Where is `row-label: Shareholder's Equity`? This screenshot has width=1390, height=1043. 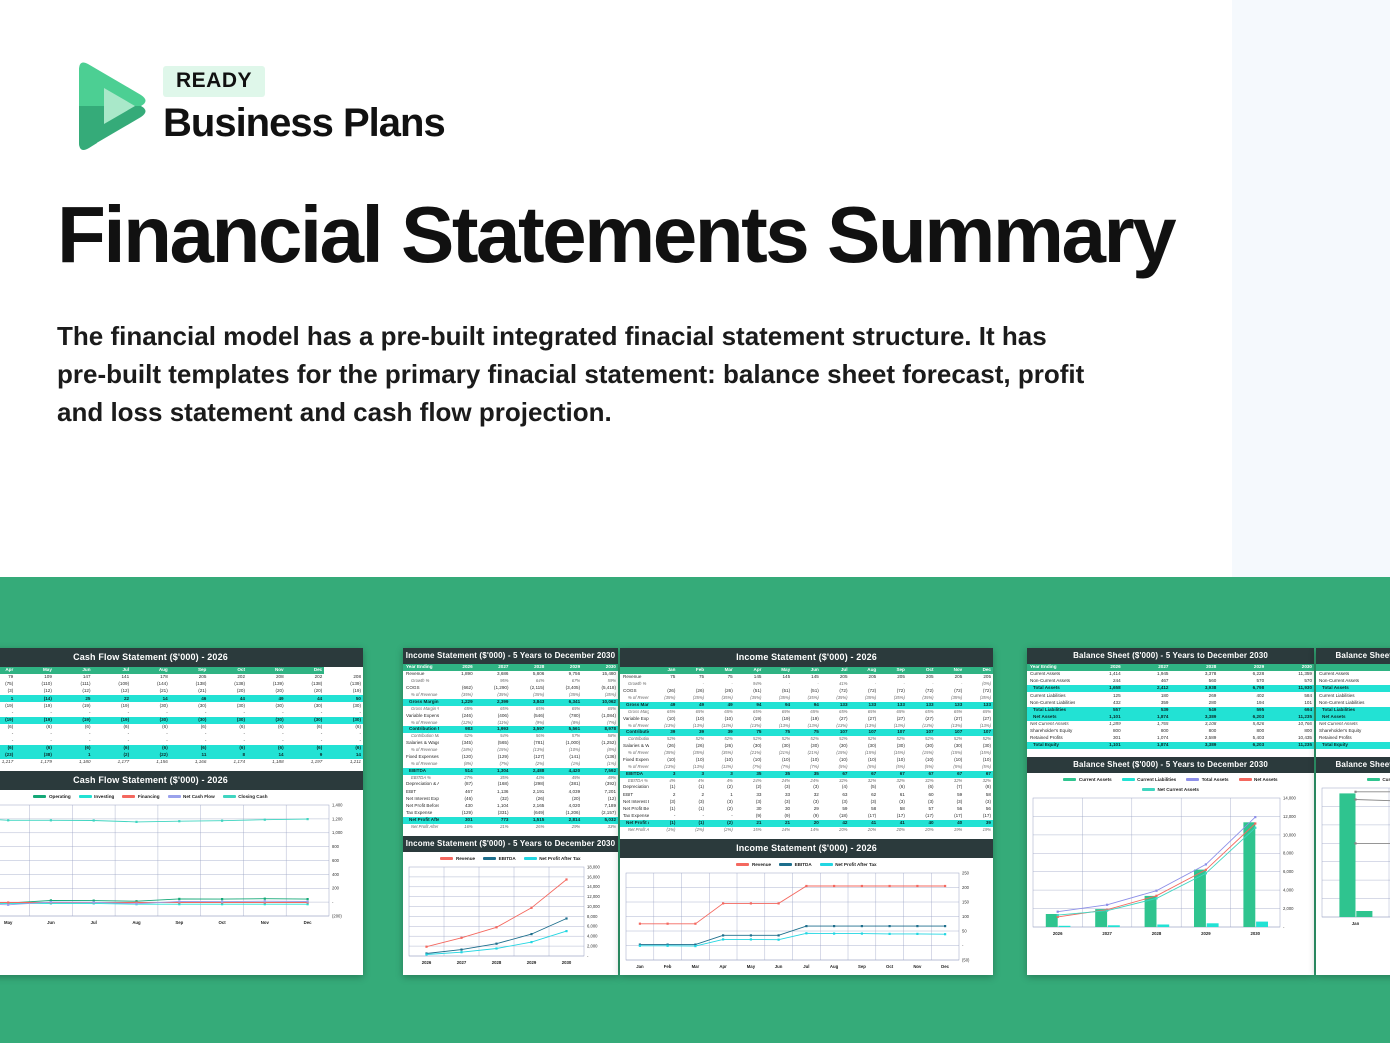 row-label: Shareholder's Equity is located at coordinates (1340, 730).